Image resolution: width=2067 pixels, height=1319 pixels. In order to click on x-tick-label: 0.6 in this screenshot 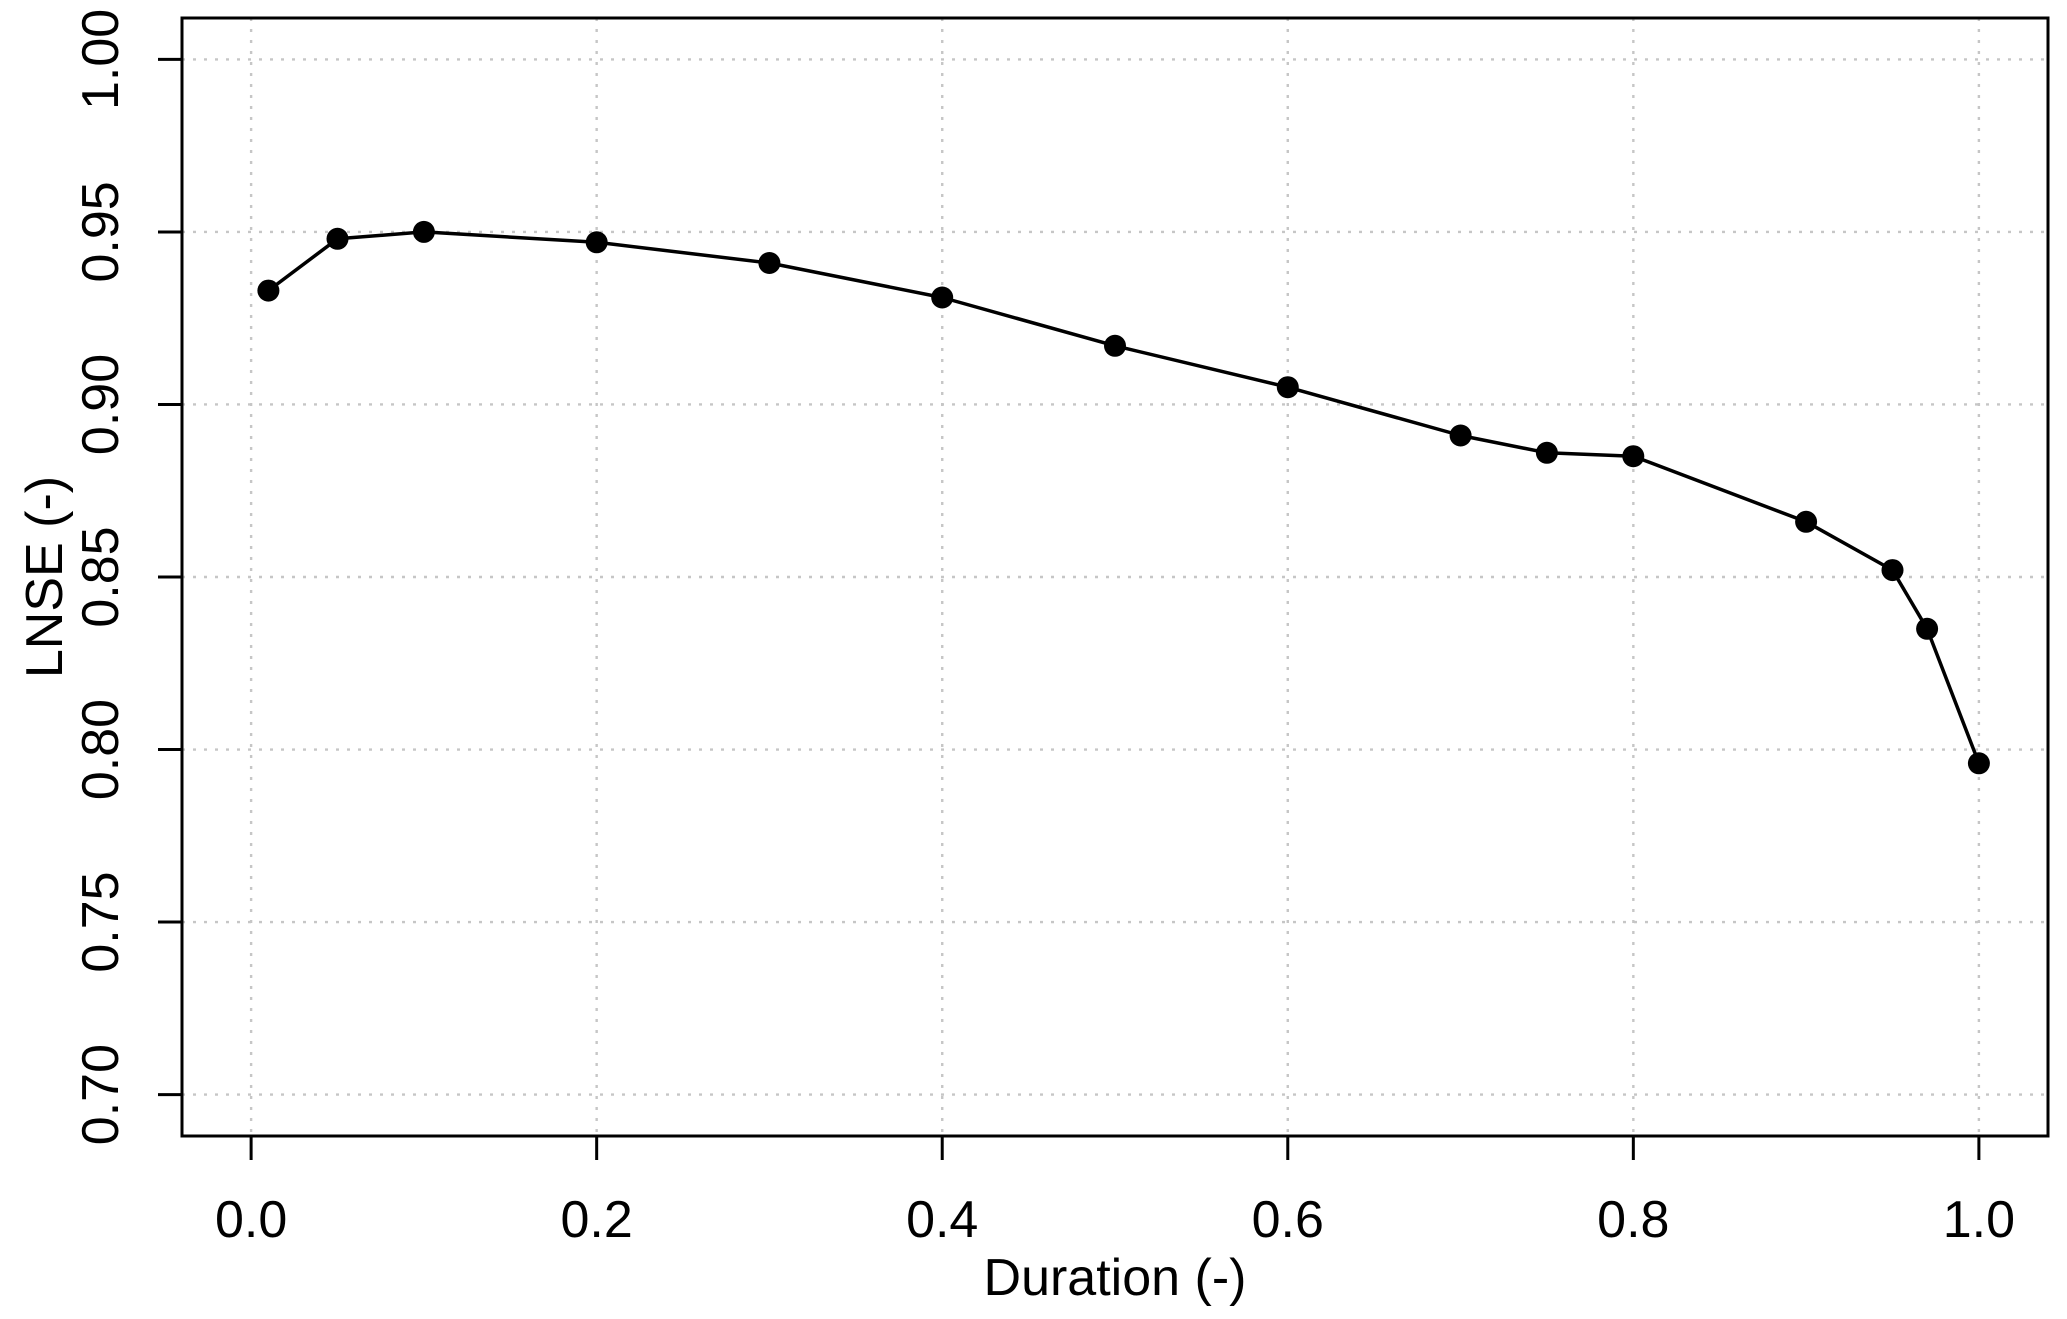, I will do `click(1288, 1220)`.